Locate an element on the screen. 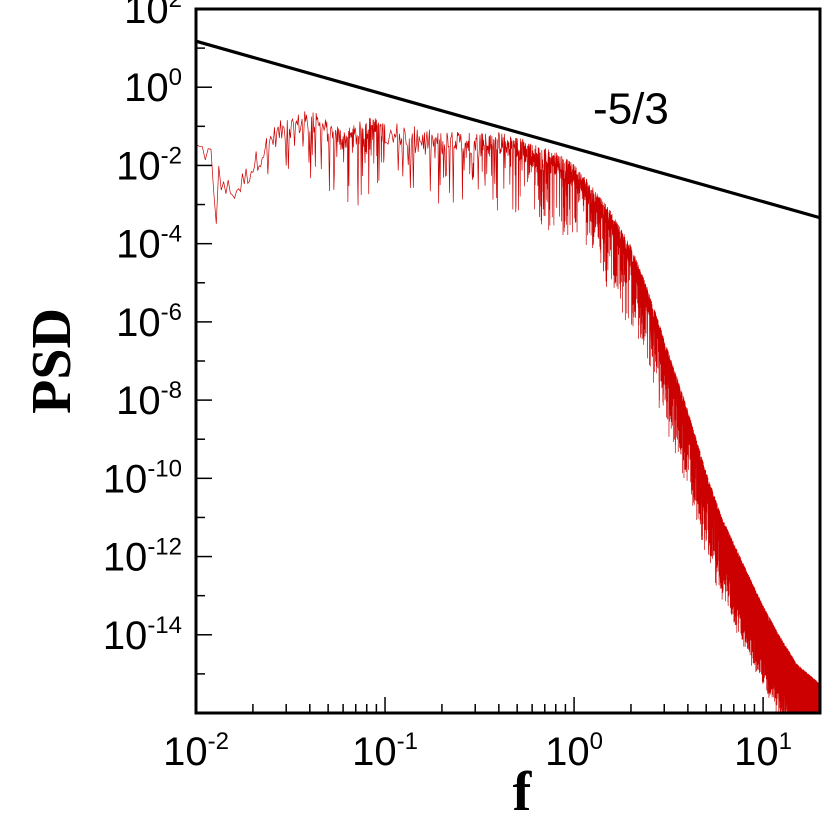  y-tick-label: 10⁰ is located at coordinates (153, 87).